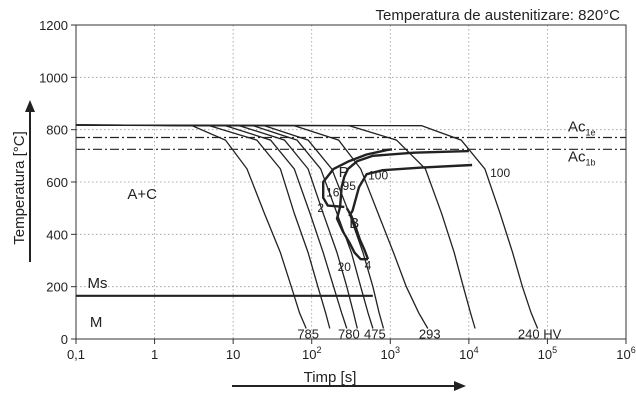  I want to click on hardness-labels: 785 780 475 293 240 HV, so click(429, 334).